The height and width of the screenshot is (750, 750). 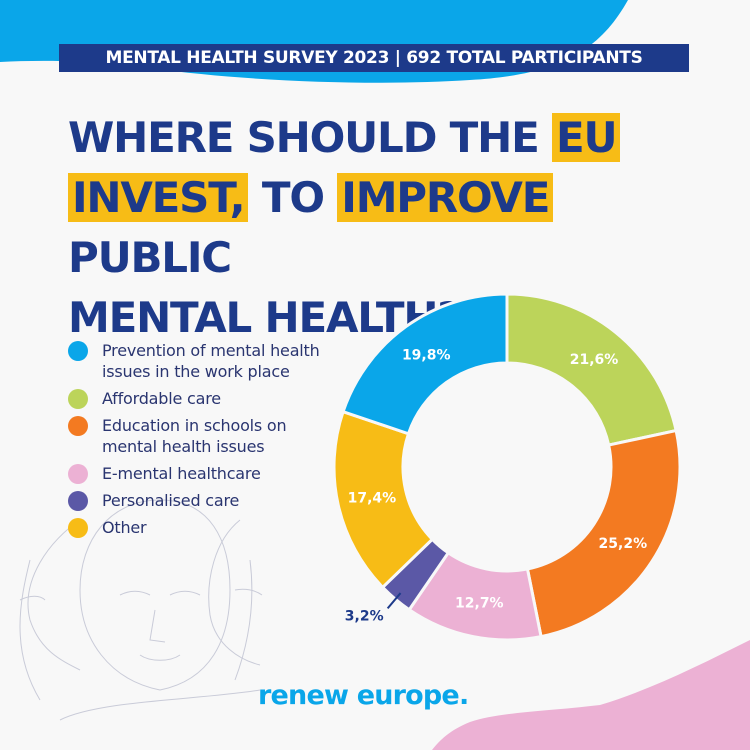 What do you see at coordinates (603, 533) in the screenshot?
I see `segment-education` at bounding box center [603, 533].